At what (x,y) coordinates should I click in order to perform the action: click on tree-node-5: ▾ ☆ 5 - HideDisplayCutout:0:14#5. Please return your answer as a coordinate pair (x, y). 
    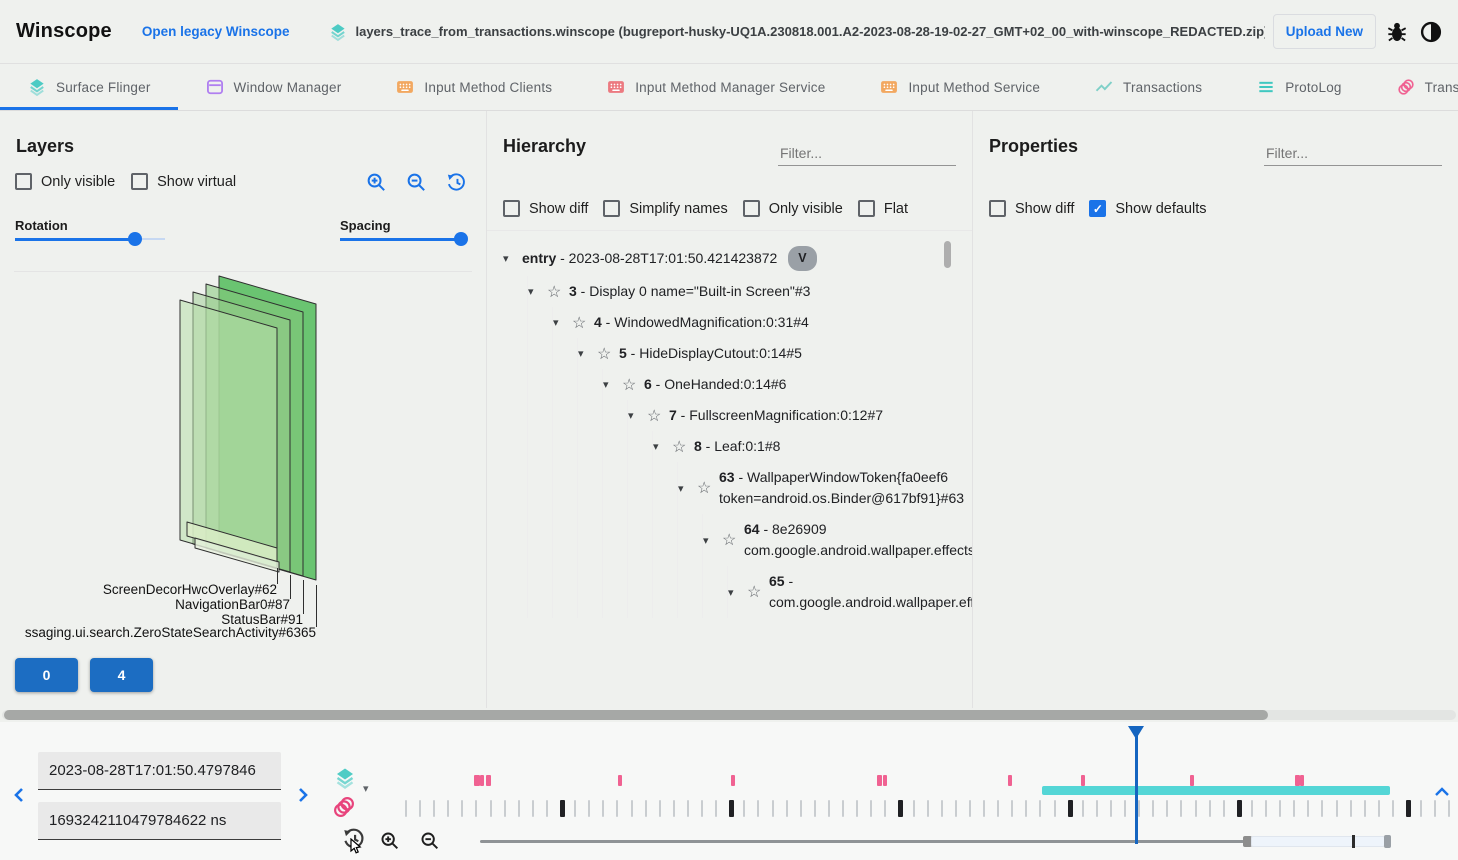
    Looking at the image, I should click on (760, 353).